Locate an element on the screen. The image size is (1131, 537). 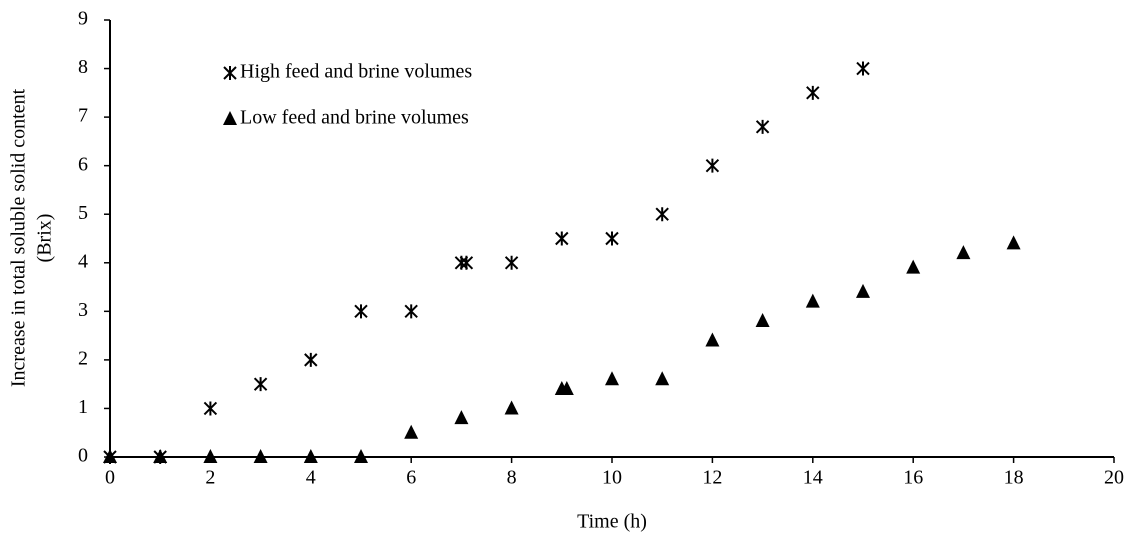
y-tick-label: 6 is located at coordinates (83, 164).